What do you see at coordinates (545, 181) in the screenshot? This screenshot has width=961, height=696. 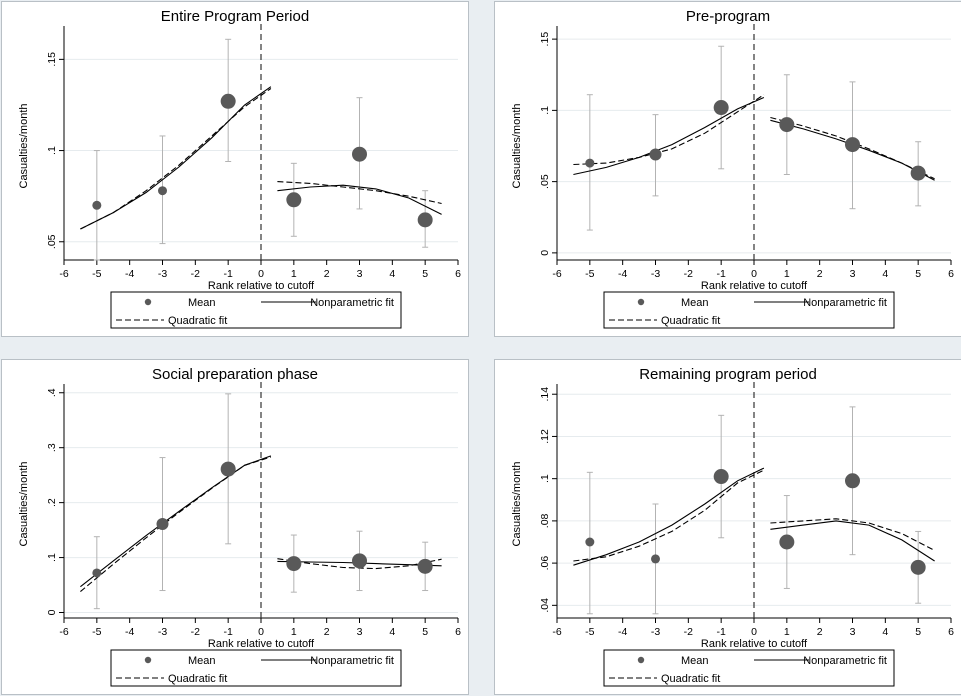 I see `y-tick-label: .05` at bounding box center [545, 181].